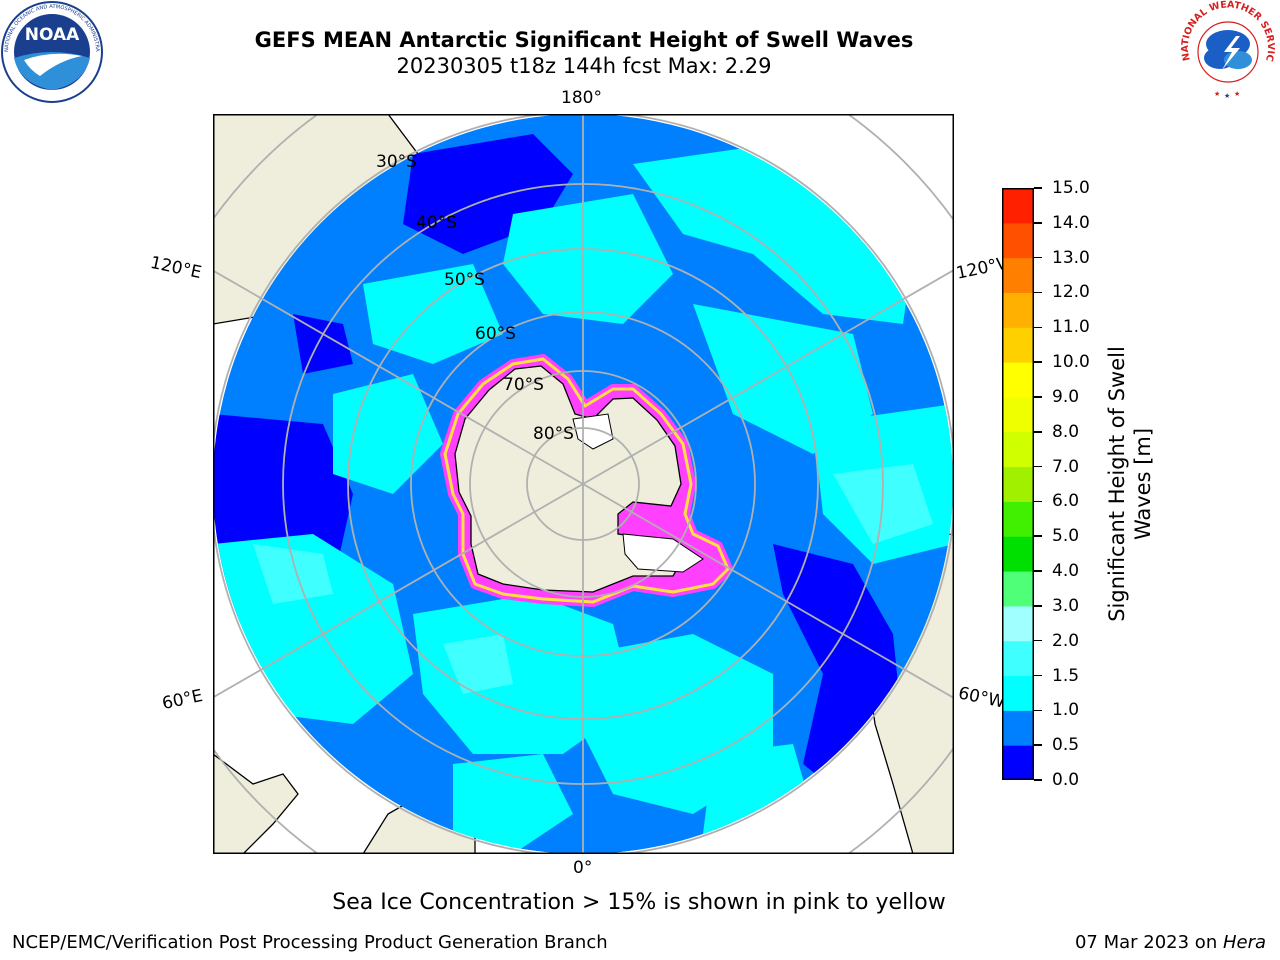 This screenshot has width=1280, height=960. I want to click on lat-label-70s: 70°S, so click(523, 385).